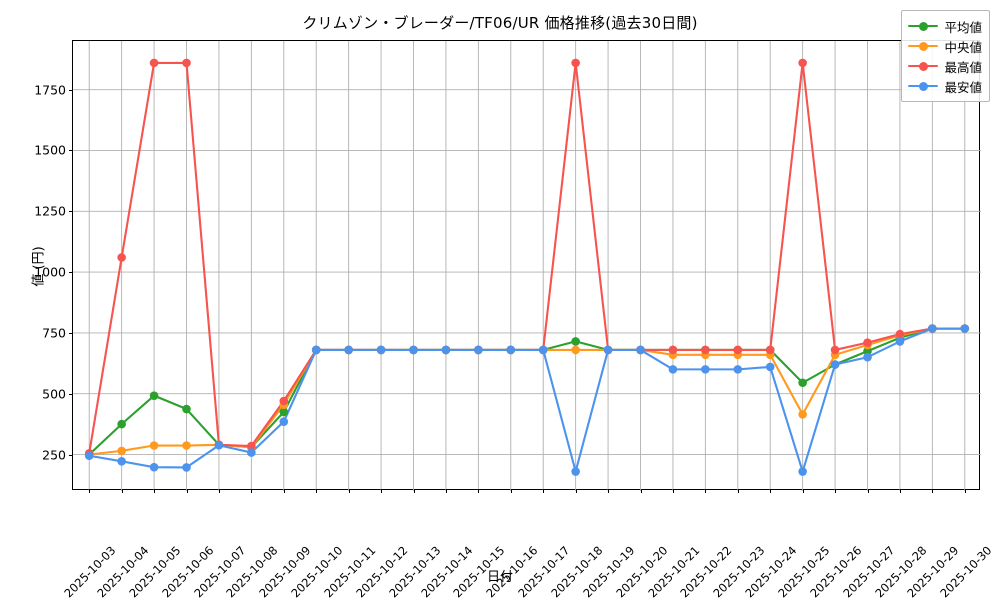 This screenshot has width=1000, height=600. What do you see at coordinates (54, 454) in the screenshot?
I see `y-axis-tick-label: 250` at bounding box center [54, 454].